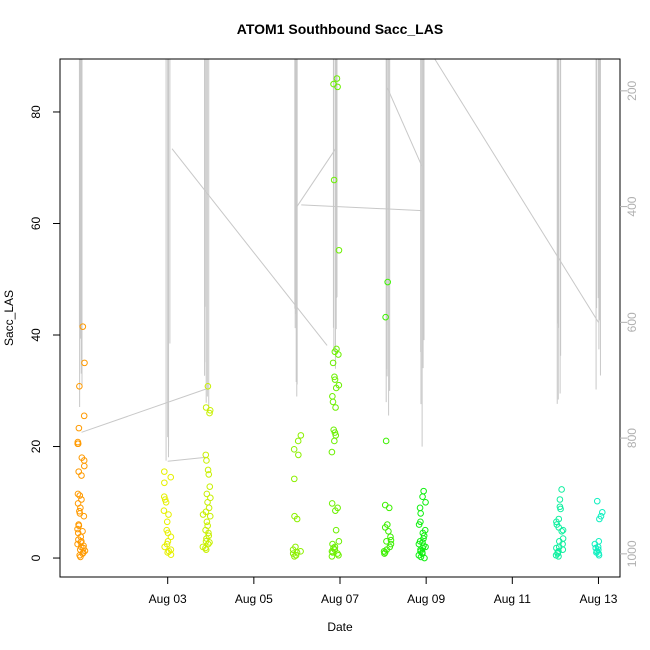  I want to click on x-axis: Aug 03 Aug 05 Aug 07 Aug 09 Aug 11 Aug 13, so click(383, 591).